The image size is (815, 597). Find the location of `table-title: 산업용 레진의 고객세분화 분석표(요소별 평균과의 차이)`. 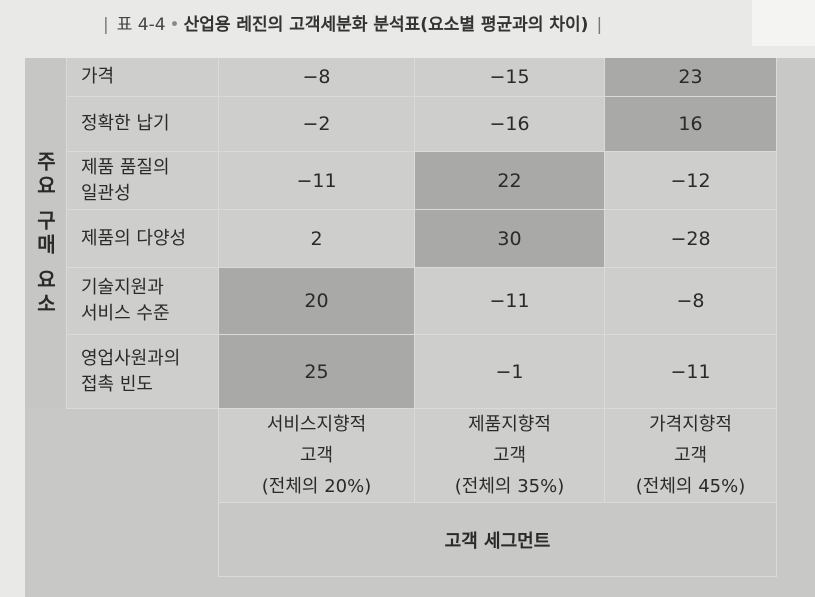

table-title: 산업용 레진의 고객세분화 분석표(요소별 평균과의 차이) is located at coordinates (386, 25).